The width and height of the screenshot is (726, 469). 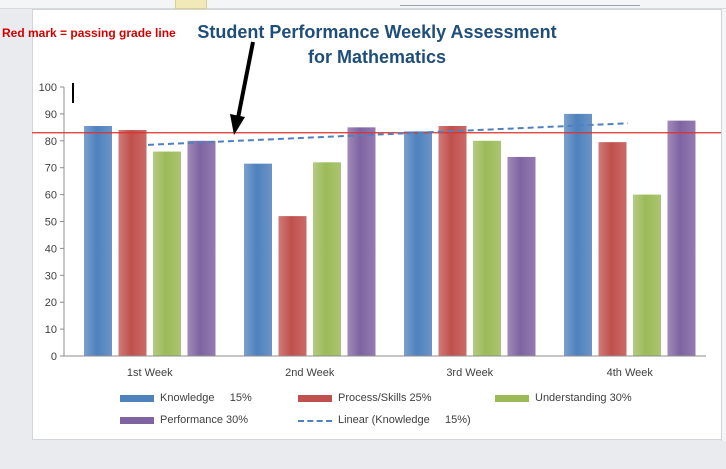 I want to click on top-thumbnail, so click(x=191, y=4).